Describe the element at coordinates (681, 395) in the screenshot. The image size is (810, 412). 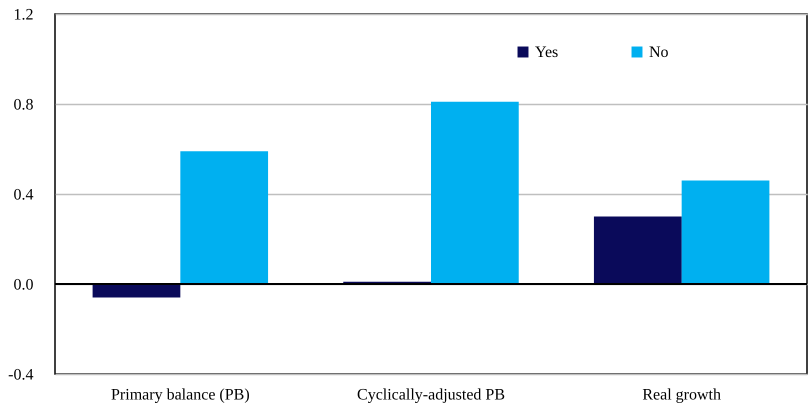
I see `x-tick-label: Real growth` at that location.